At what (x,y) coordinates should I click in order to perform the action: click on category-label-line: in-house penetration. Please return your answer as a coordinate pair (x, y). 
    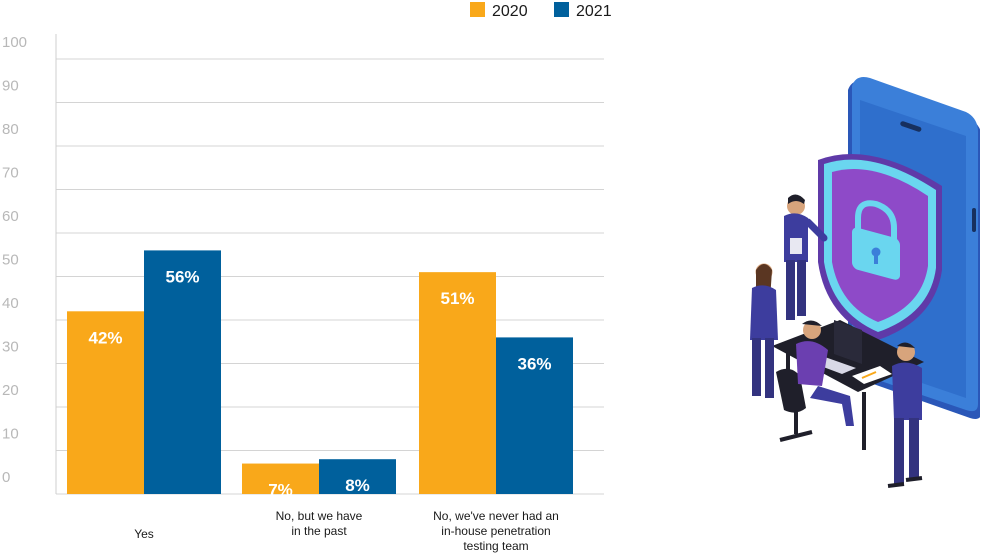
    Looking at the image, I should click on (495, 531).